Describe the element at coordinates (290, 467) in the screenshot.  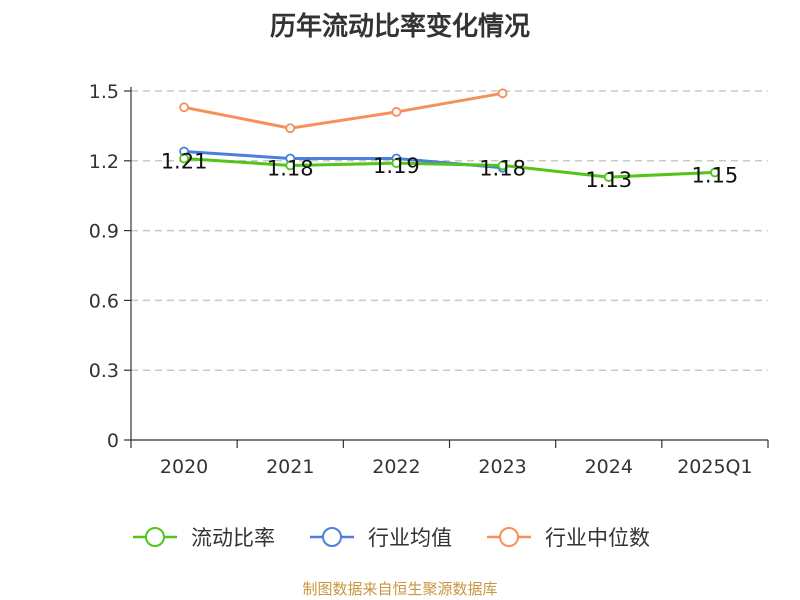
I see `x-tick-label: 2021` at that location.